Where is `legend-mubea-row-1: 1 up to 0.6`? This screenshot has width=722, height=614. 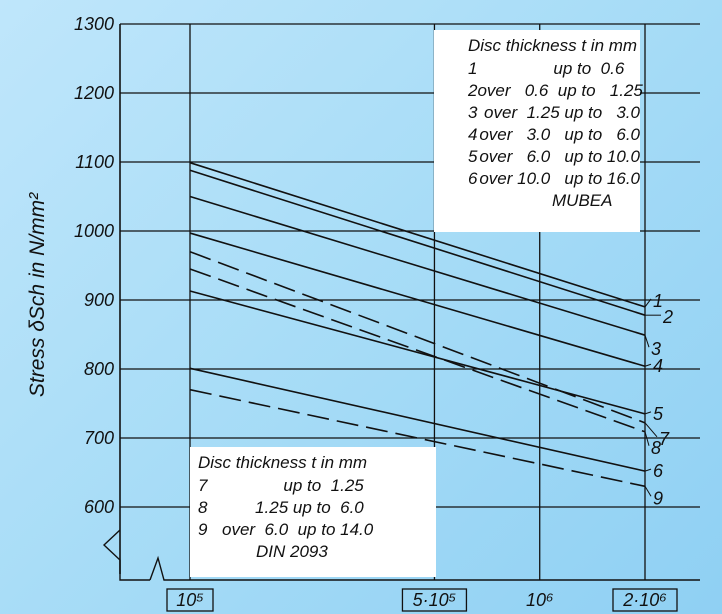 legend-mubea-row-1: 1 up to 0.6 is located at coordinates (537, 69).